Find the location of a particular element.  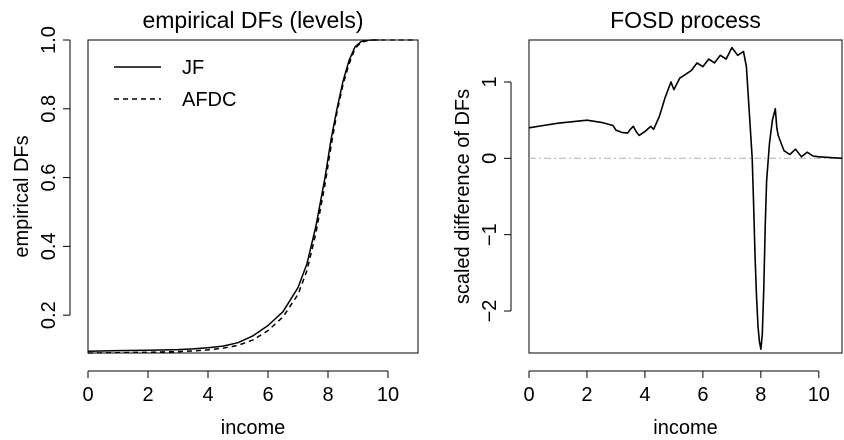

right-x-tick-label: 2 is located at coordinates (586, 395).